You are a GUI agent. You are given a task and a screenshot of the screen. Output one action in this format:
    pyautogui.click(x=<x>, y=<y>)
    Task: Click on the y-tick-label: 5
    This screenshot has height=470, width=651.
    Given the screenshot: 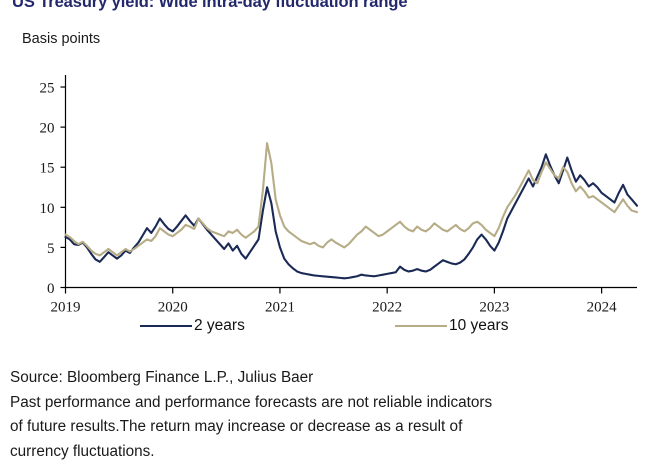 What is the action you would take?
    pyautogui.click(x=51, y=249)
    